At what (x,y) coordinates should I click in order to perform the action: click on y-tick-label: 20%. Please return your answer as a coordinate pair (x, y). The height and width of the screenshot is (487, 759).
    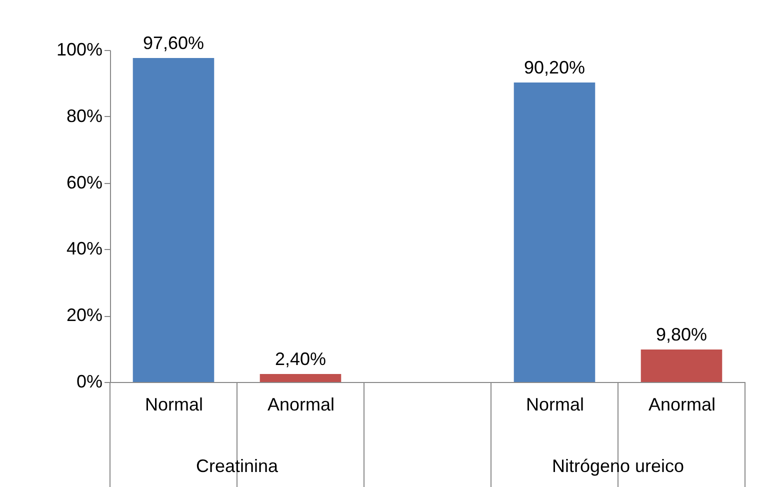
    Looking at the image, I should click on (84, 315).